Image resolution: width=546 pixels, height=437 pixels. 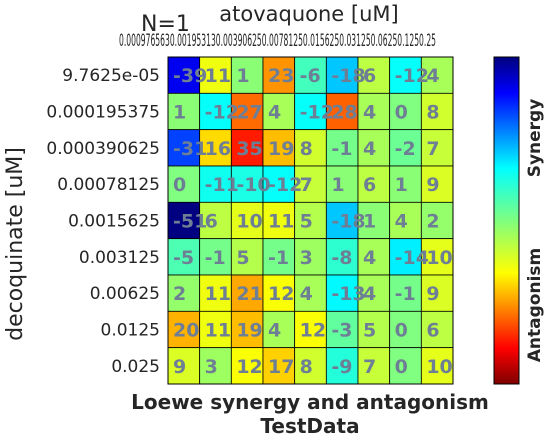 What do you see at coordinates (125, 294) in the screenshot?
I see `y-tick-label: 0.00625` at bounding box center [125, 294].